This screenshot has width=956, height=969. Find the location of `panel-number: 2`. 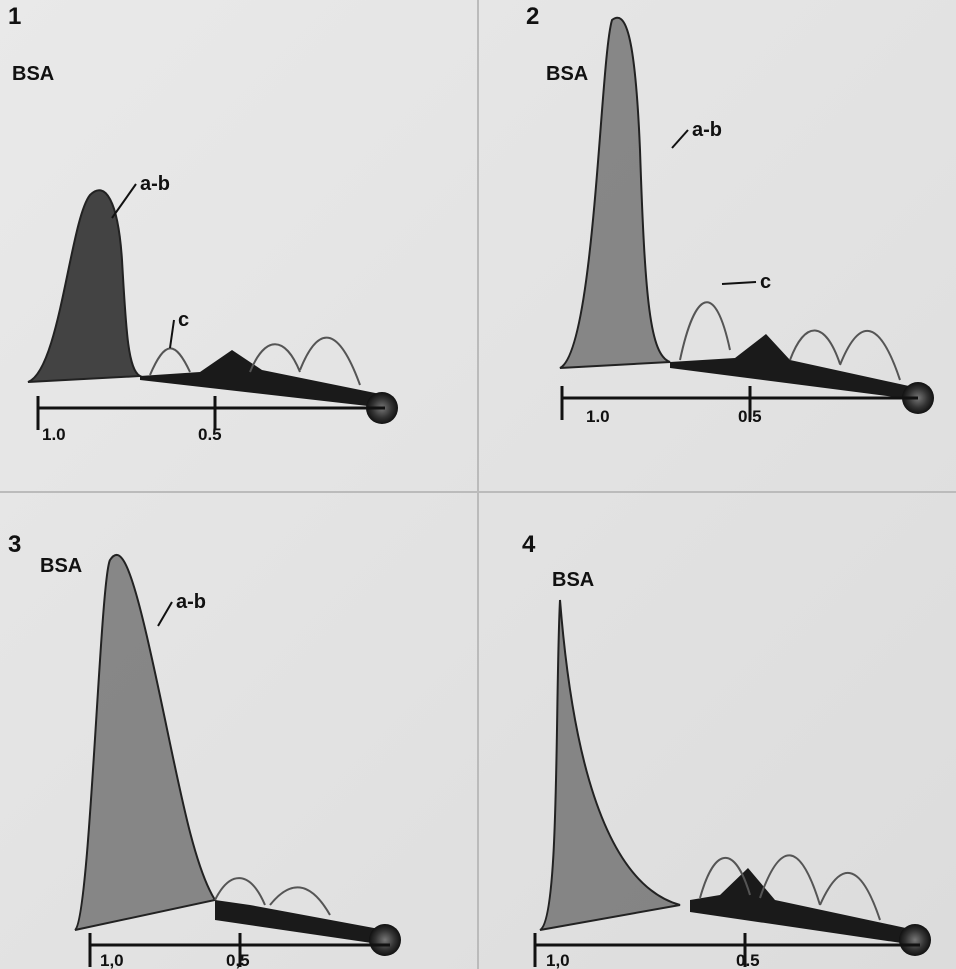

panel-number: 2 is located at coordinates (532, 16).